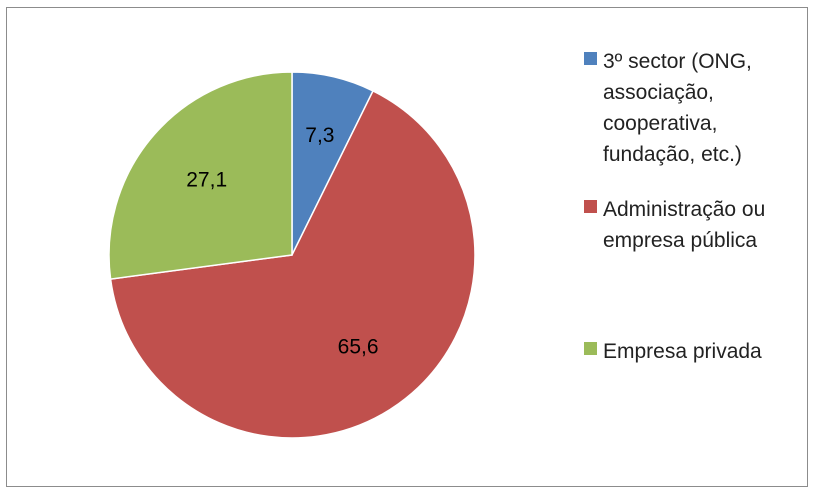  What do you see at coordinates (590, 348) in the screenshot?
I see `legend-swatch-empresa-privada` at bounding box center [590, 348].